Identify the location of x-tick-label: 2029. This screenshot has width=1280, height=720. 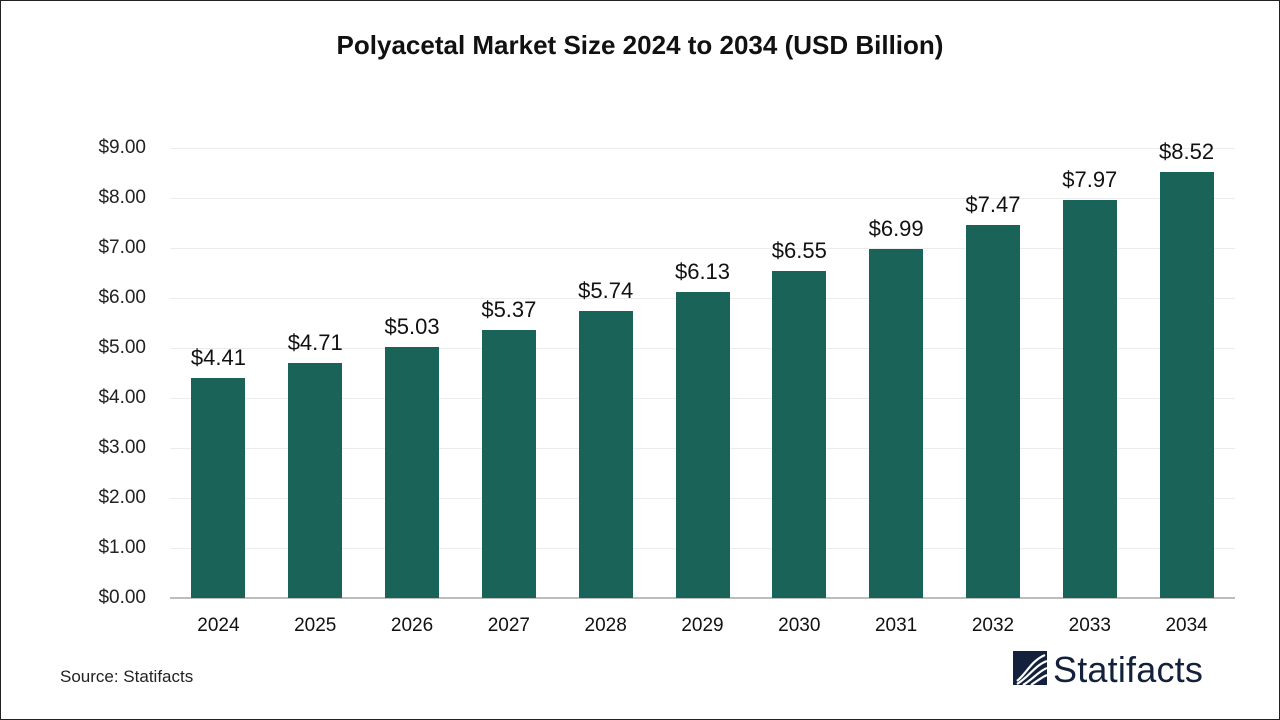
(702, 625).